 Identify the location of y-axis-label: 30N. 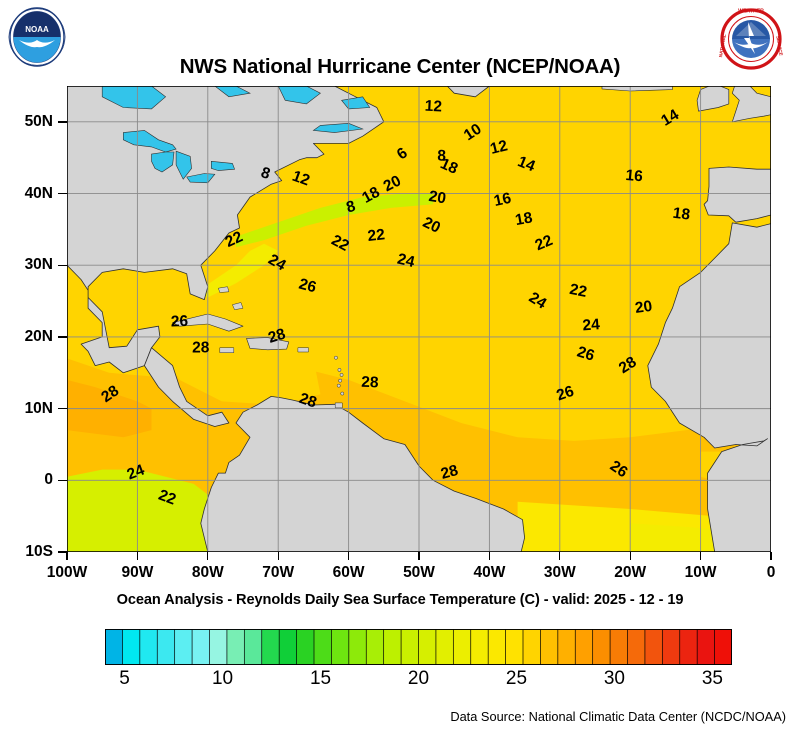
(38, 265).